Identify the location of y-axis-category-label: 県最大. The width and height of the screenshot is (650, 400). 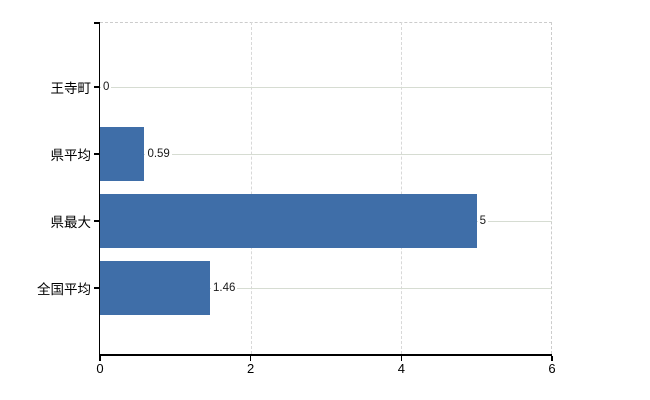
(71, 222).